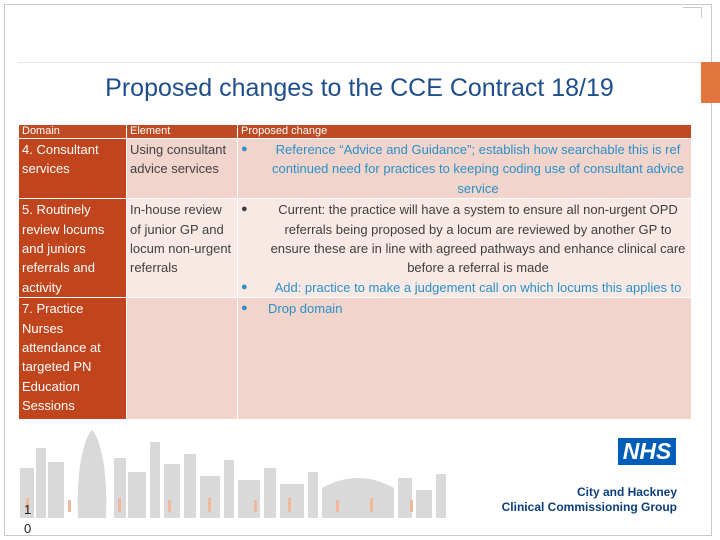 The width and height of the screenshot is (720, 540). I want to click on bullet-text: Drop domain, so click(305, 309).